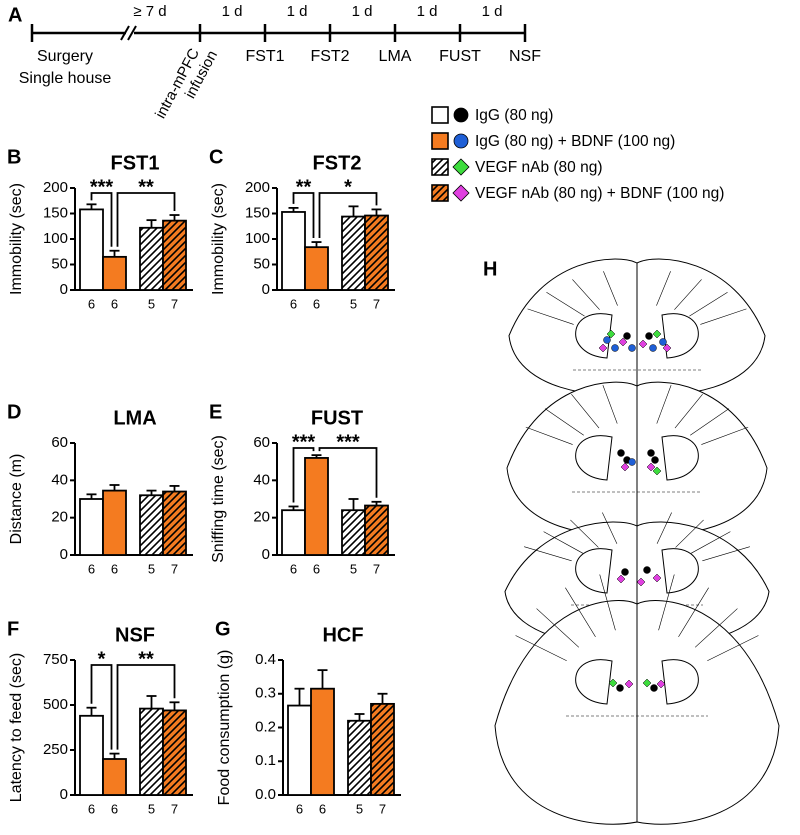 Image resolution: width=800 pixels, height=835 pixels. I want to click on y-tick-label: 0.2, so click(265, 726).